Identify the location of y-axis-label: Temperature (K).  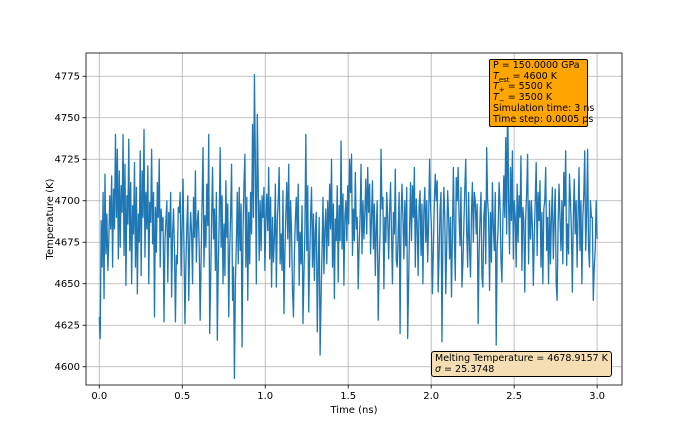
(50, 219).